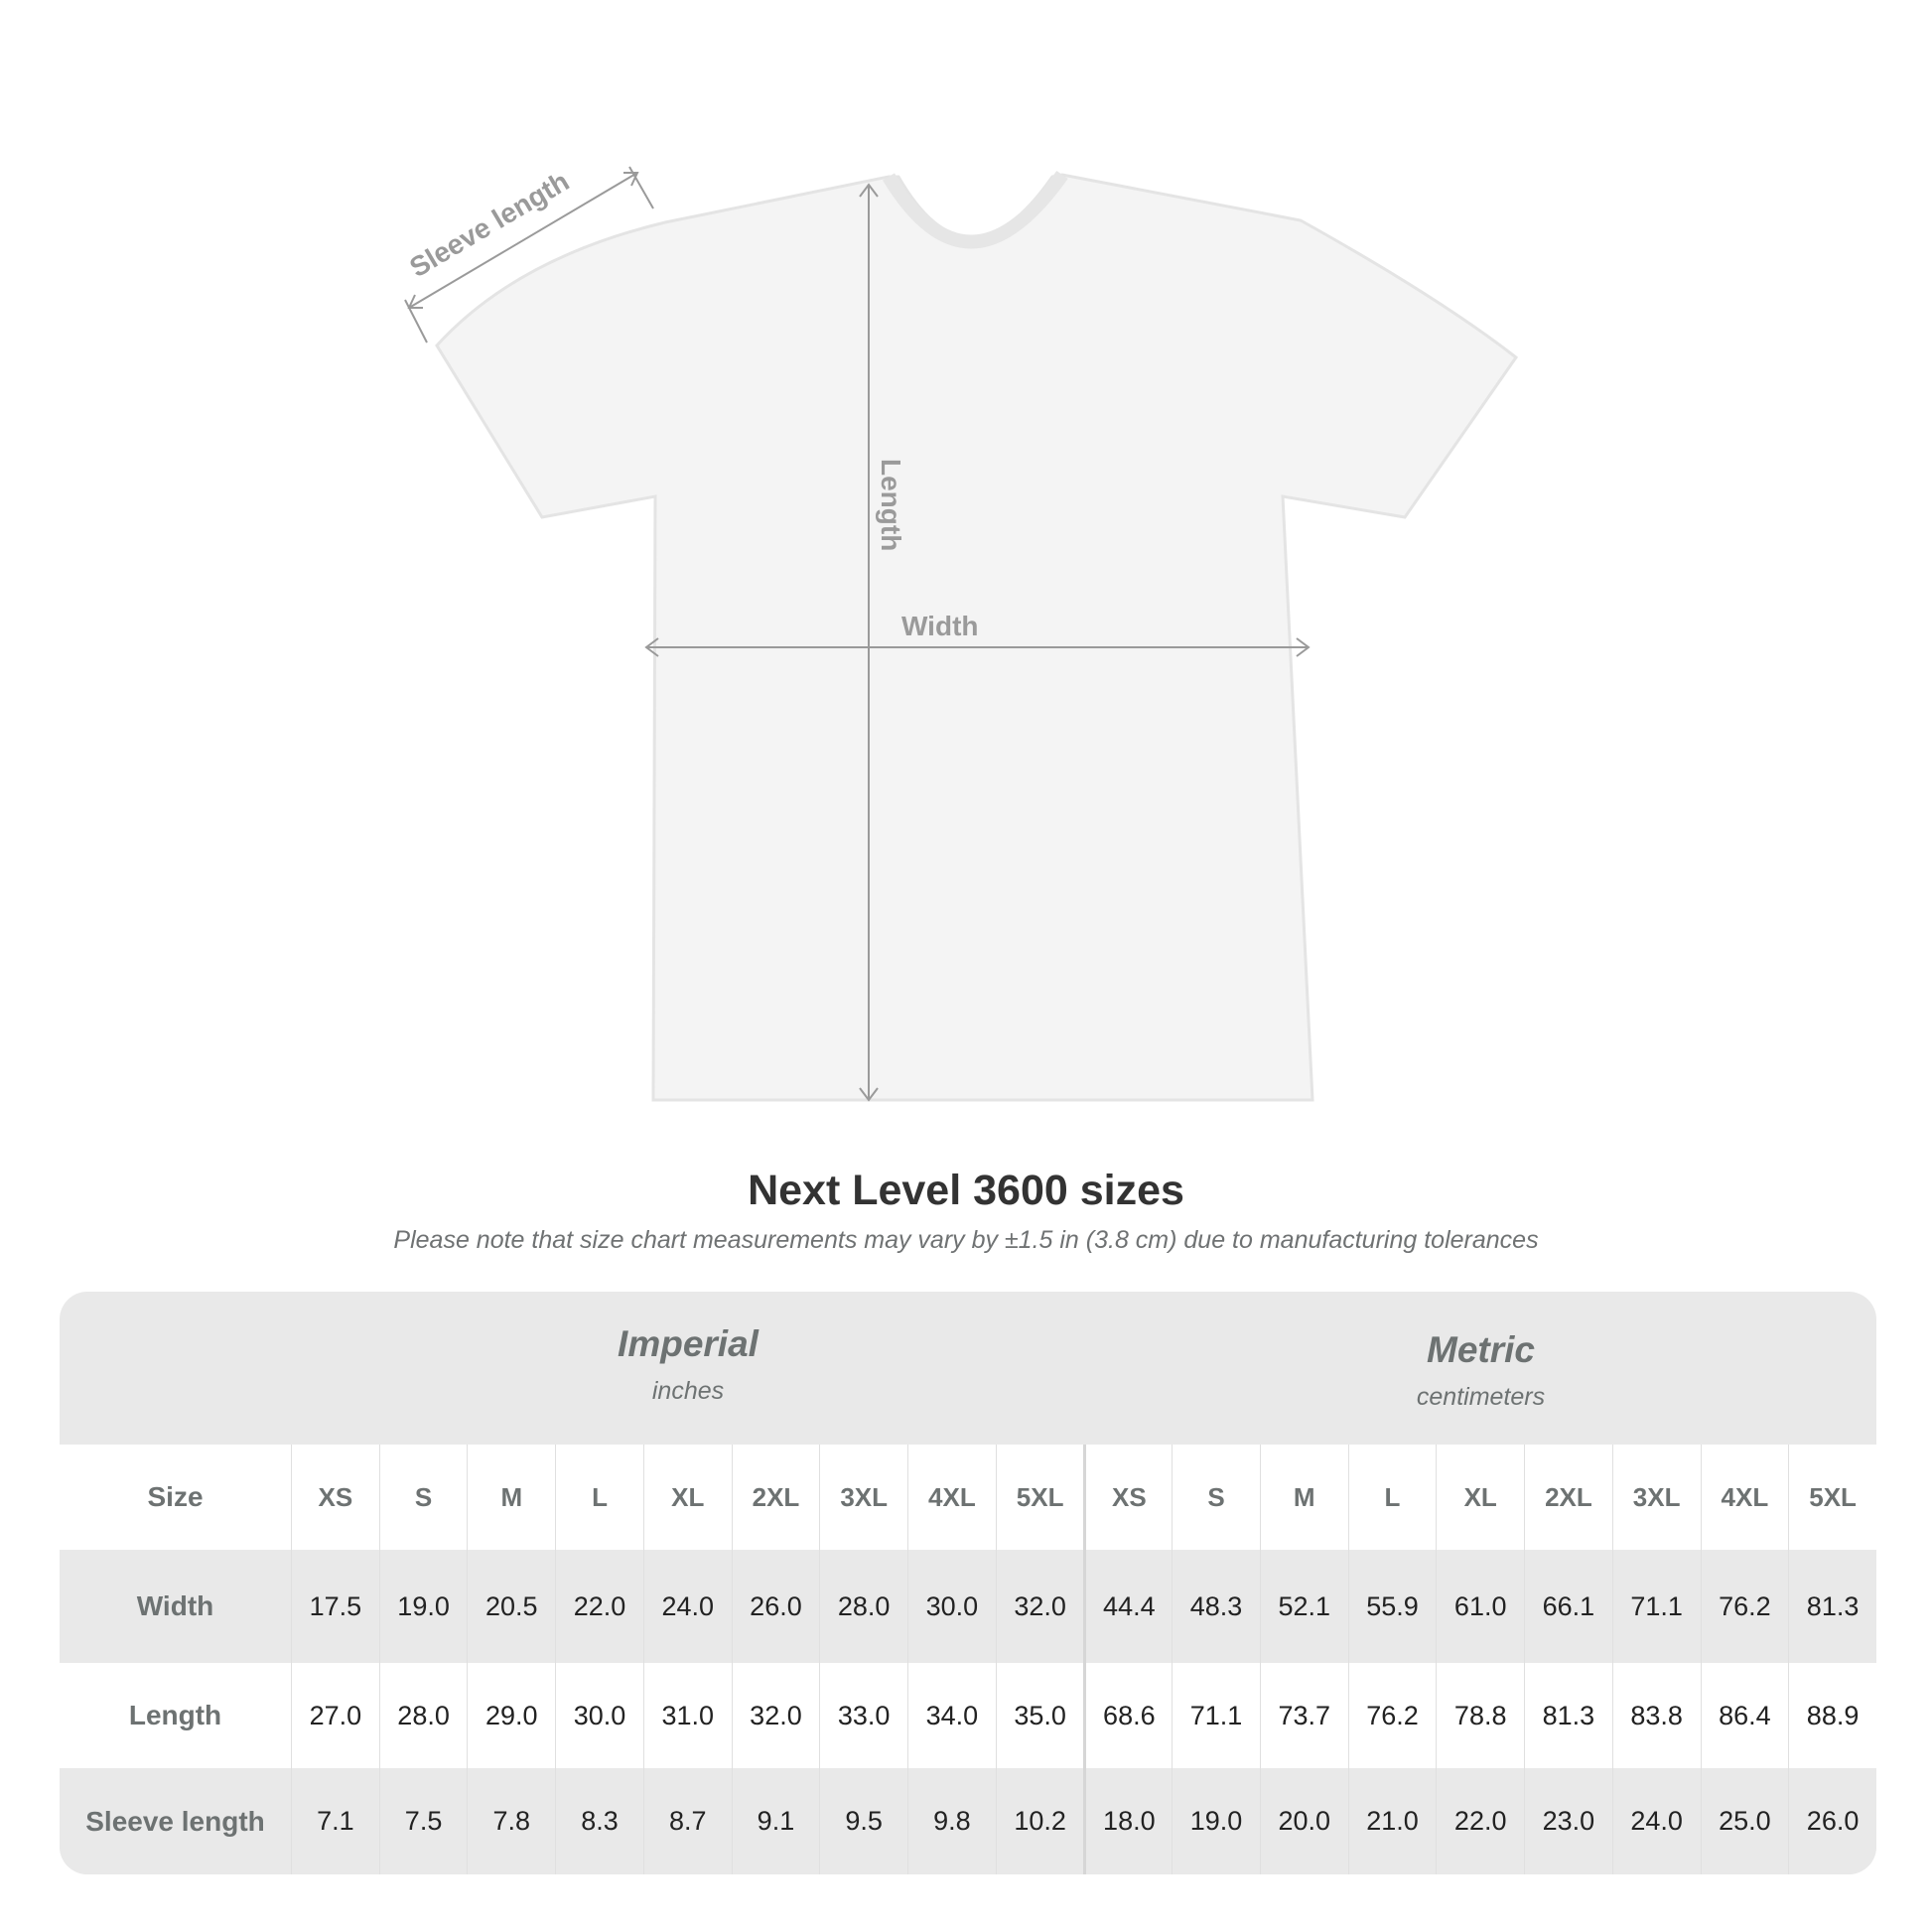 This screenshot has width=1932, height=1932. I want to click on imperial-size-header: S, so click(423, 1497).